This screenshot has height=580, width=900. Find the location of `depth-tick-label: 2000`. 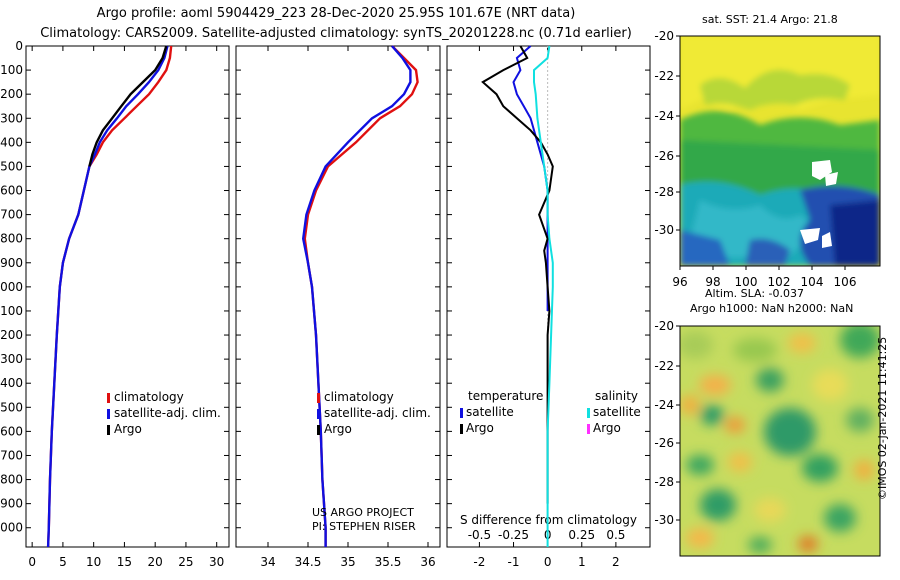

depth-tick-label: 2000 is located at coordinates (11, 528).